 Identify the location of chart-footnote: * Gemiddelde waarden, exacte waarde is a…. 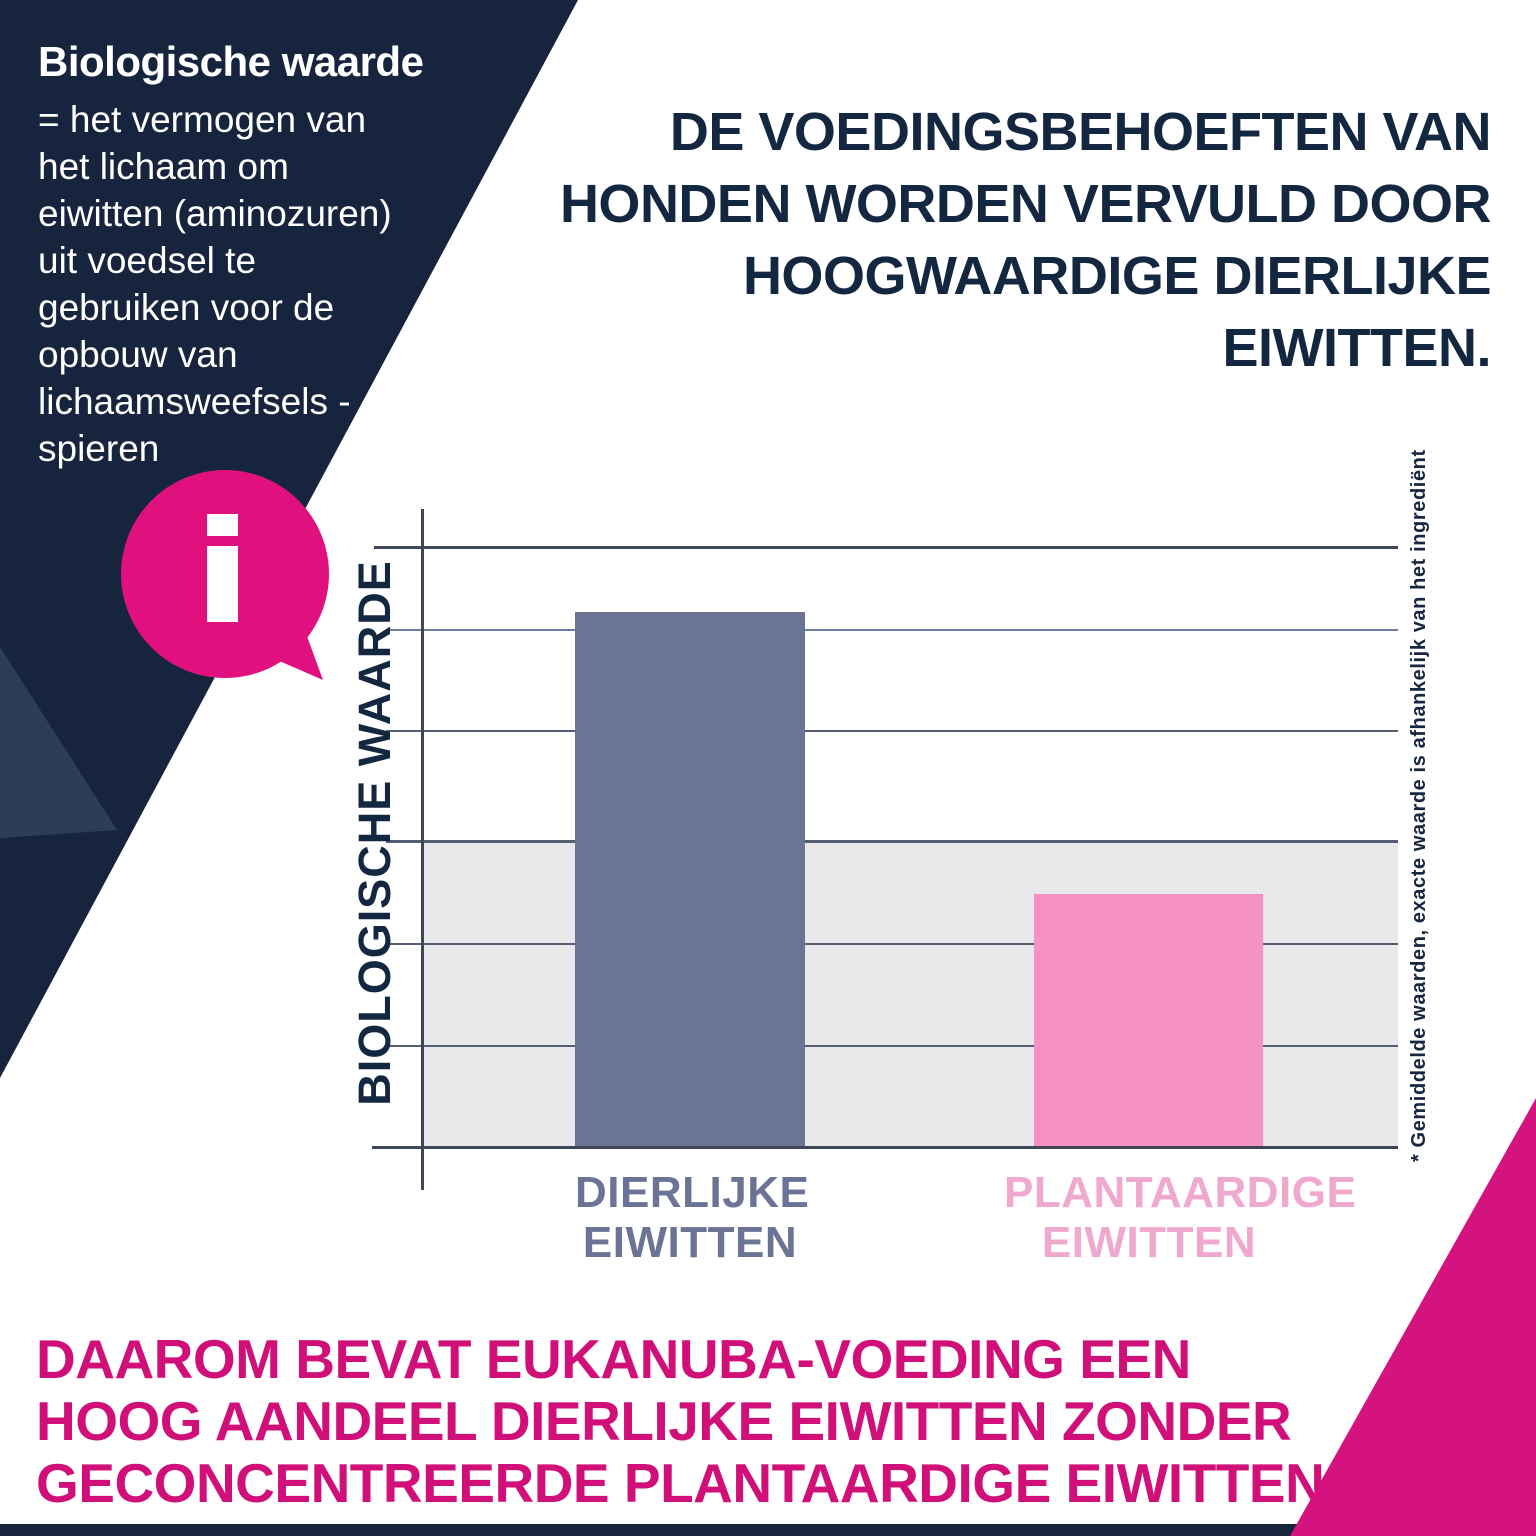
(1419, 805).